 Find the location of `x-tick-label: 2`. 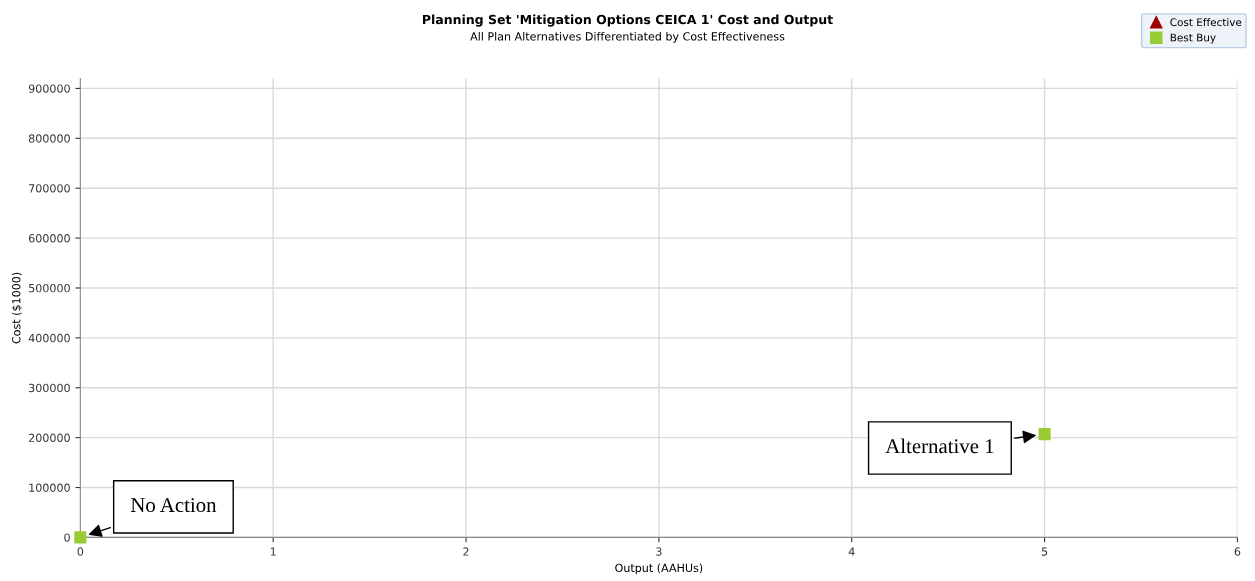

x-tick-label: 2 is located at coordinates (466, 551).